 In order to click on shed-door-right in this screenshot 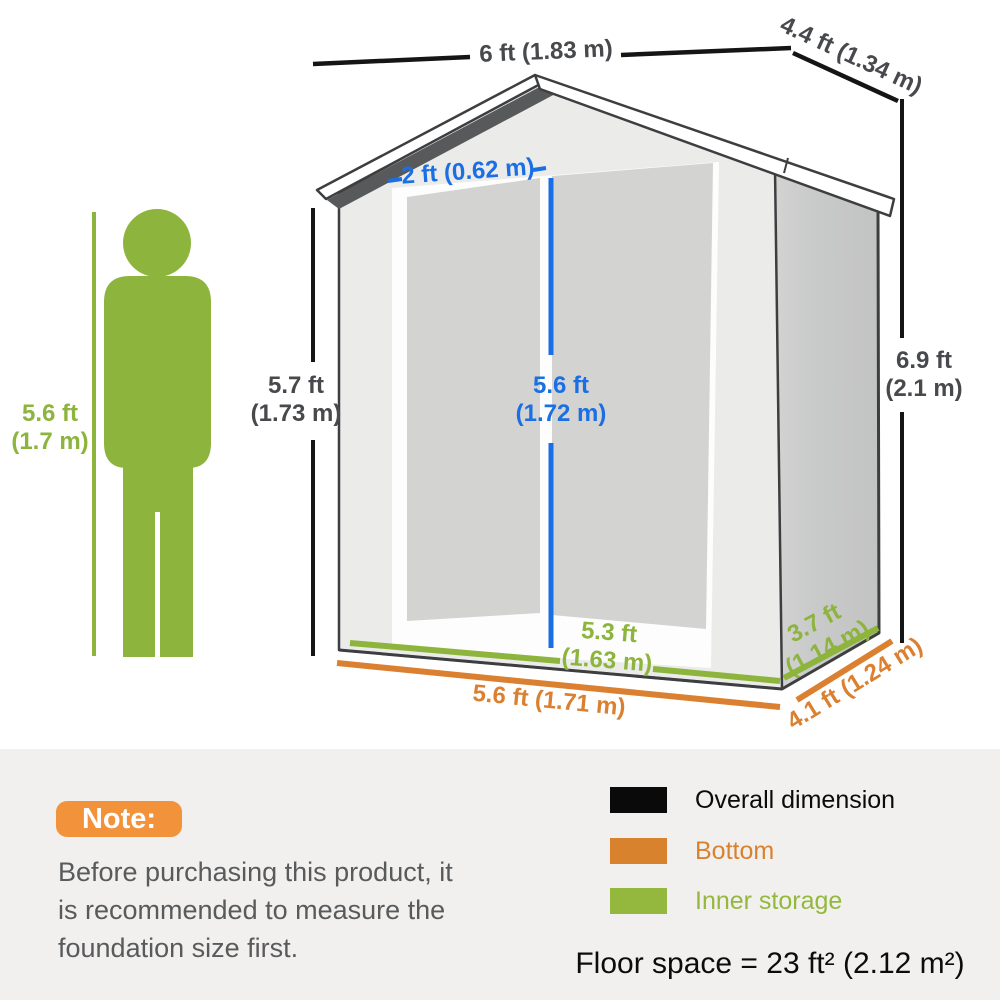, I will do `click(632, 396)`.